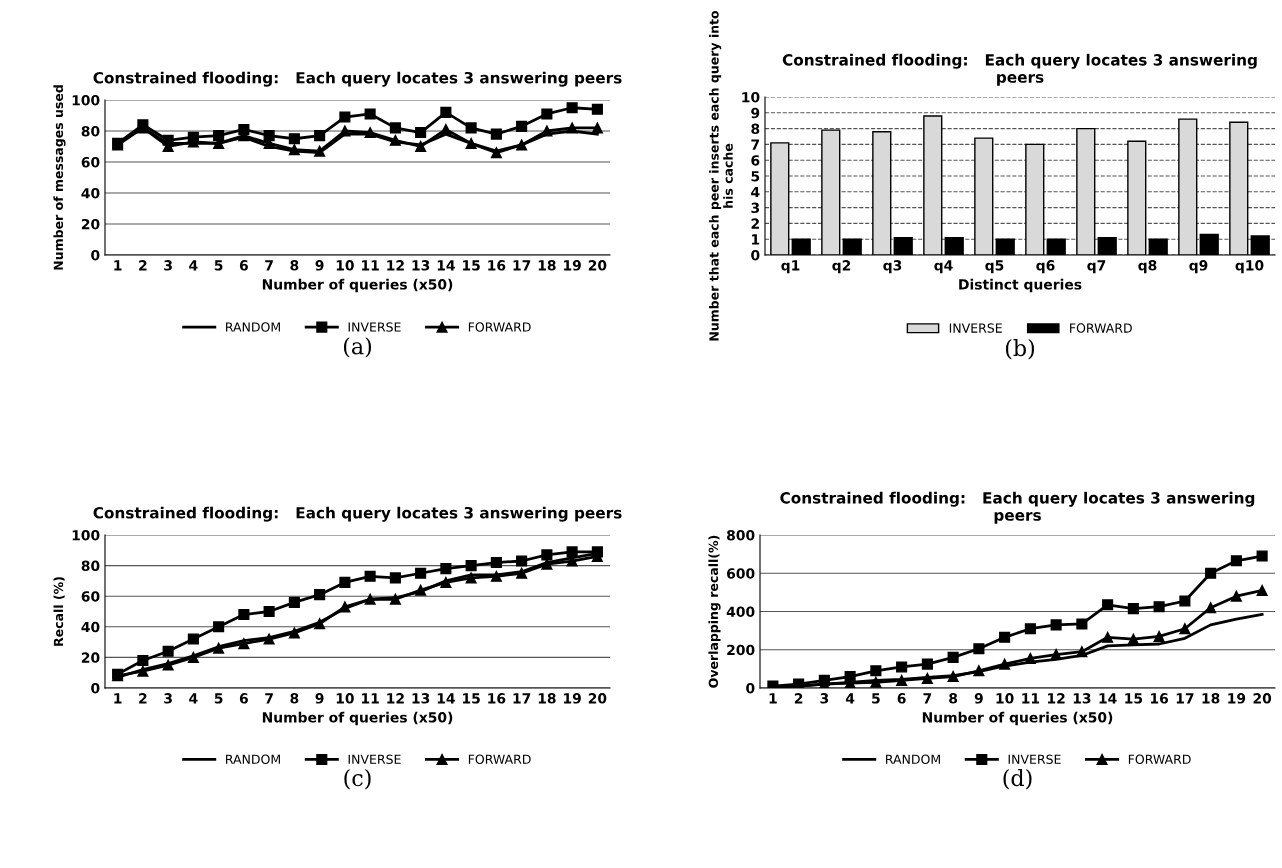 This screenshot has width=1282, height=868. What do you see at coordinates (741, 650) in the screenshot?
I see `y-tick-label: 200` at bounding box center [741, 650].